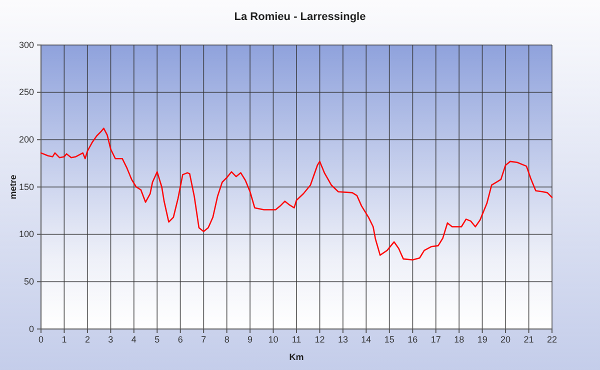 The height and width of the screenshot is (370, 600). I want to click on x-tick-label: 22, so click(552, 339).